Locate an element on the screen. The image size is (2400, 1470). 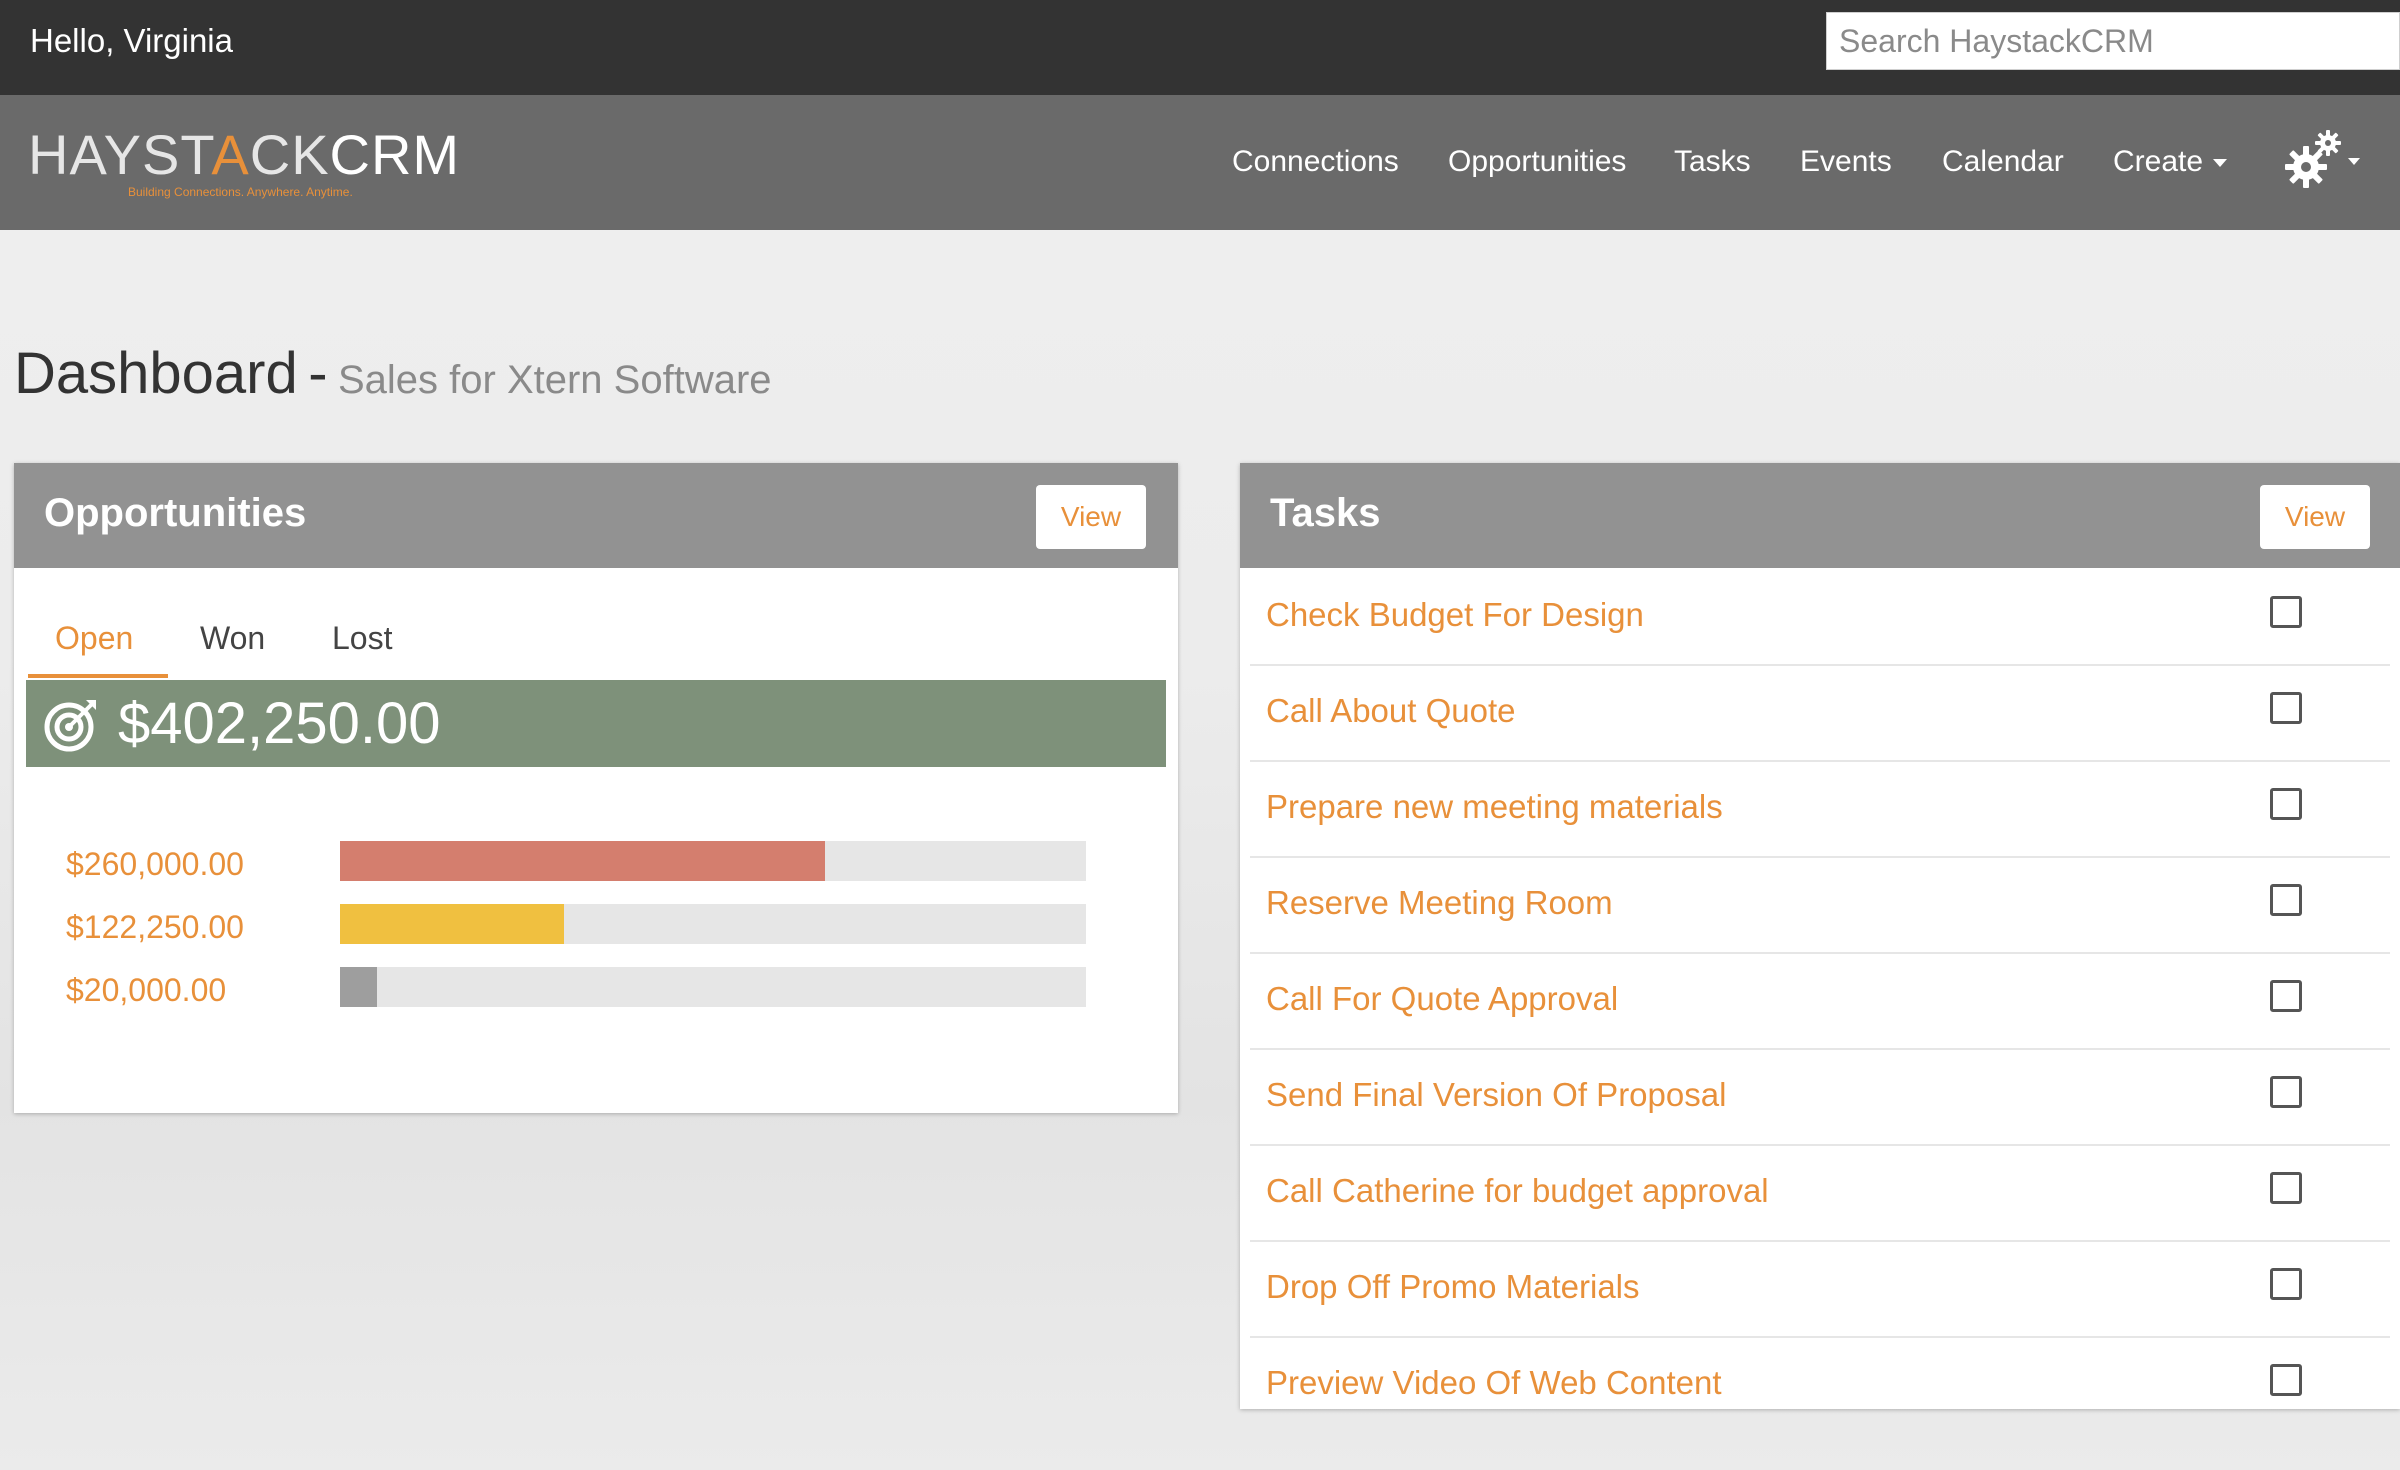
tab-won: Won is located at coordinates (233, 638).